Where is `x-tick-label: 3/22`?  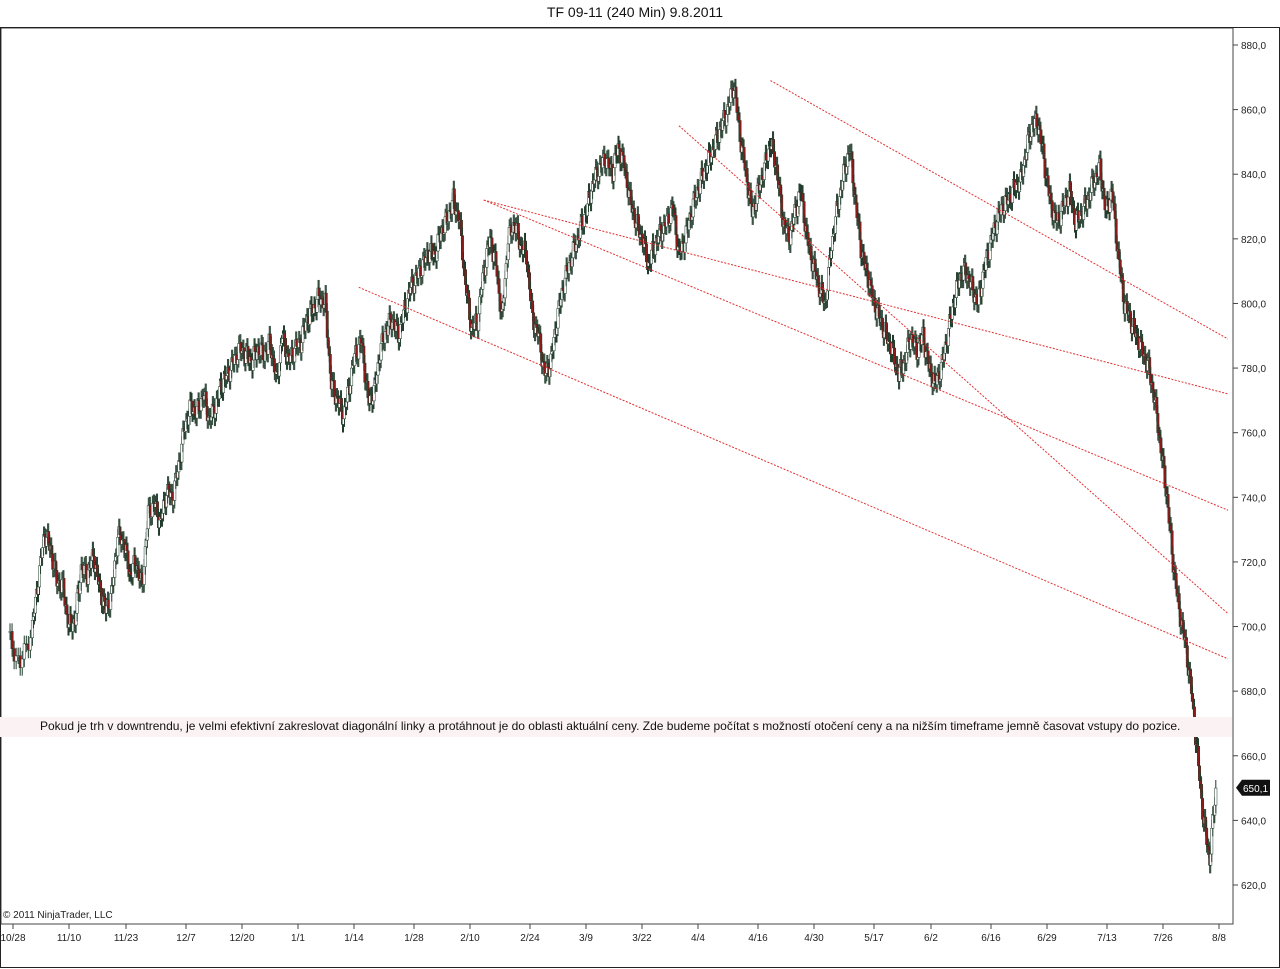 x-tick-label: 3/22 is located at coordinates (642, 938).